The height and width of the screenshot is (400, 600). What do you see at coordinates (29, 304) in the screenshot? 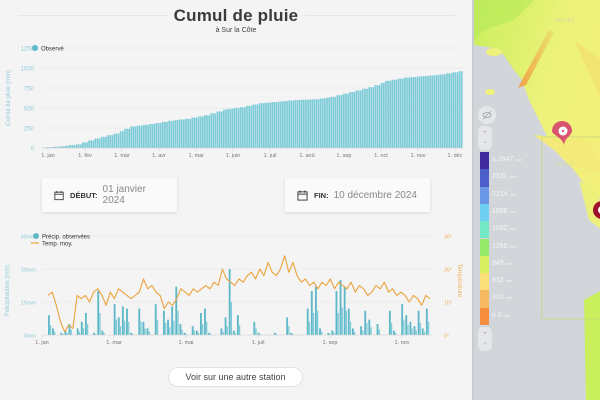
I see `y-left-tick-label: 15mm` at bounding box center [29, 304].